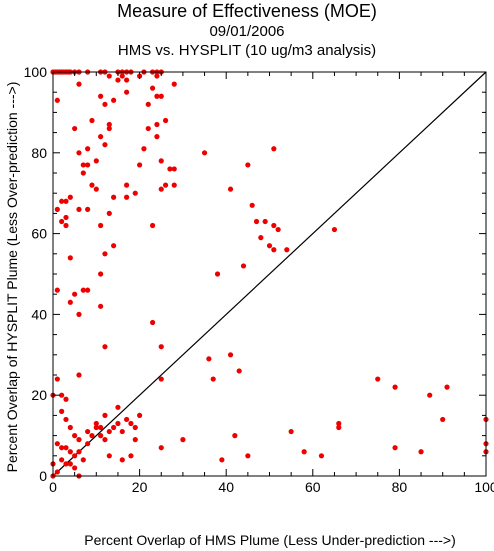 This screenshot has width=494, height=551. I want to click on chart-subtitle-date: 09/01/2006, so click(246, 31).